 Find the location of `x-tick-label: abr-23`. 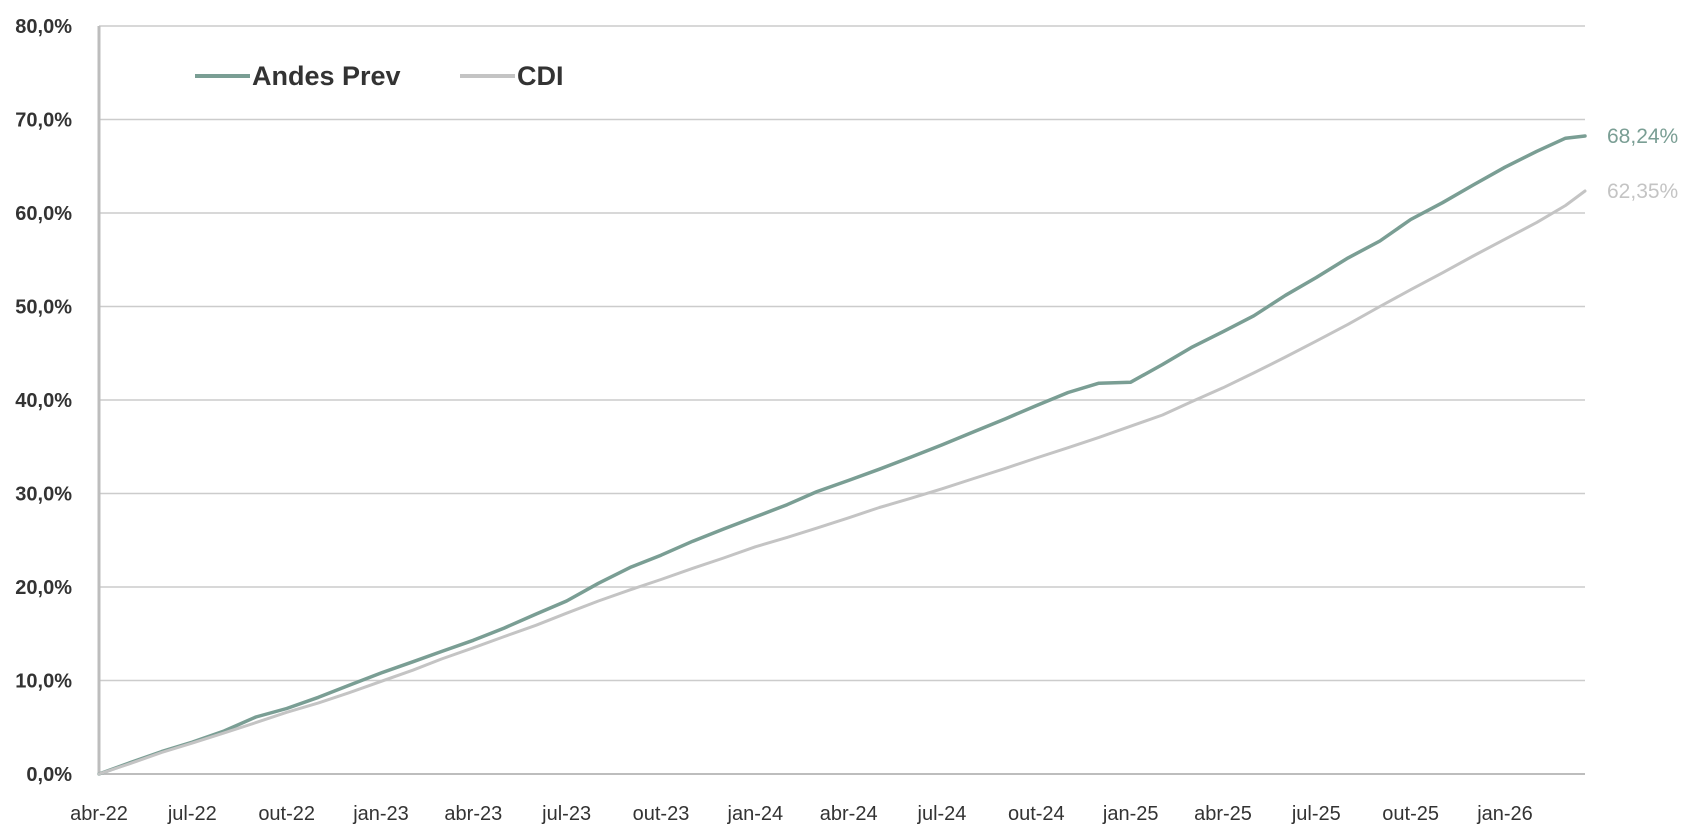

x-tick-label: abr-23 is located at coordinates (473, 814).